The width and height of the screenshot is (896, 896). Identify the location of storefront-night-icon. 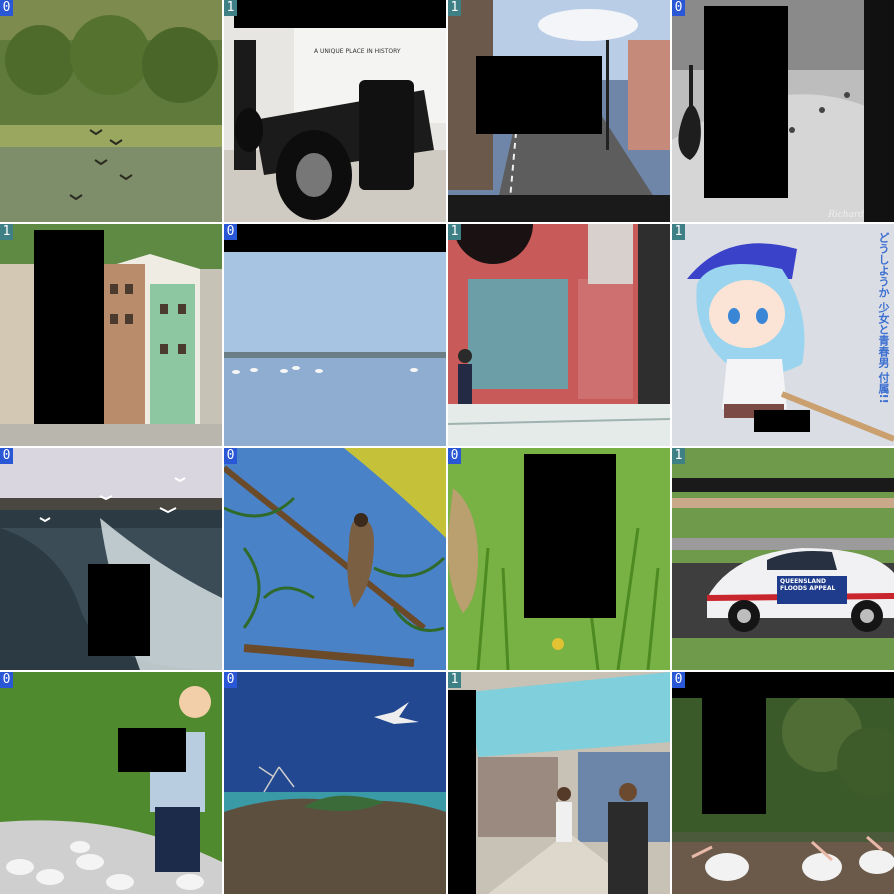
(559, 335).